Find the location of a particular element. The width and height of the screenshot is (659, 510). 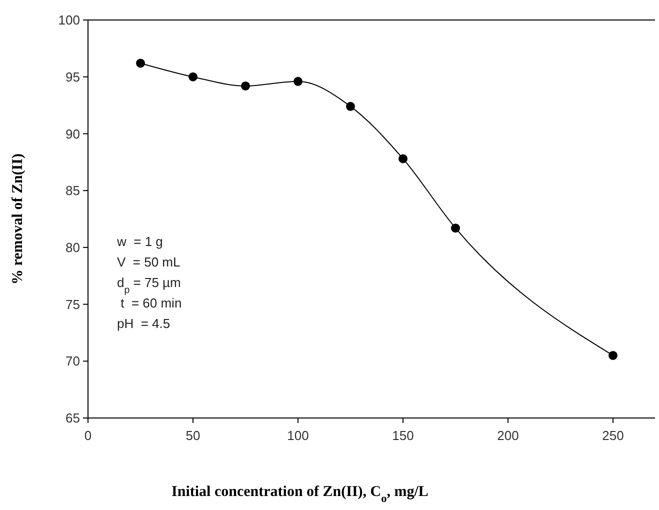

x-tick-label: 50 is located at coordinates (193, 435).